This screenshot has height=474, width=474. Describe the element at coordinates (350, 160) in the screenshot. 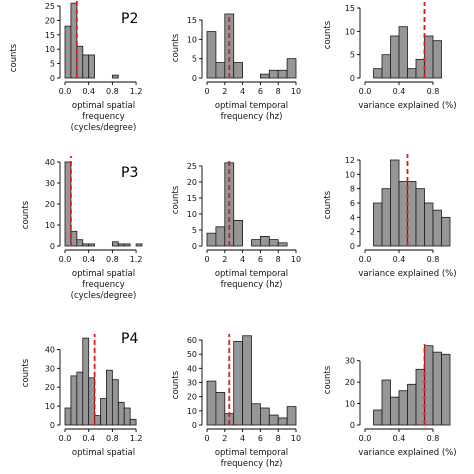

I see `y-tick-label: 12` at that location.